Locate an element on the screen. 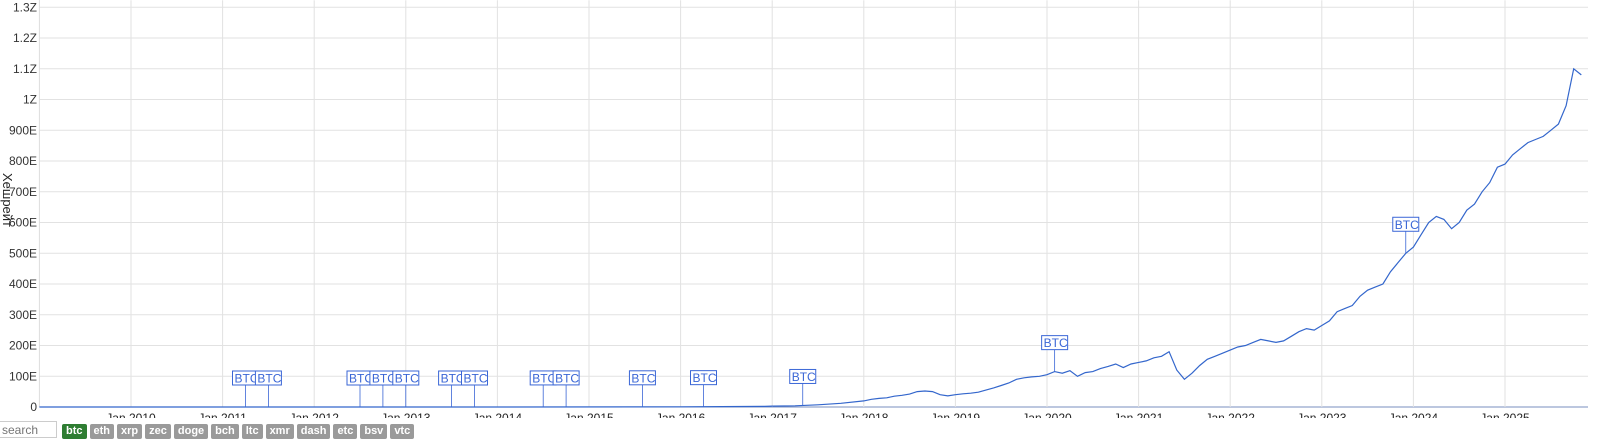 This screenshot has height=441, width=1600. x-tick-label: Jan 2019 is located at coordinates (956, 414).